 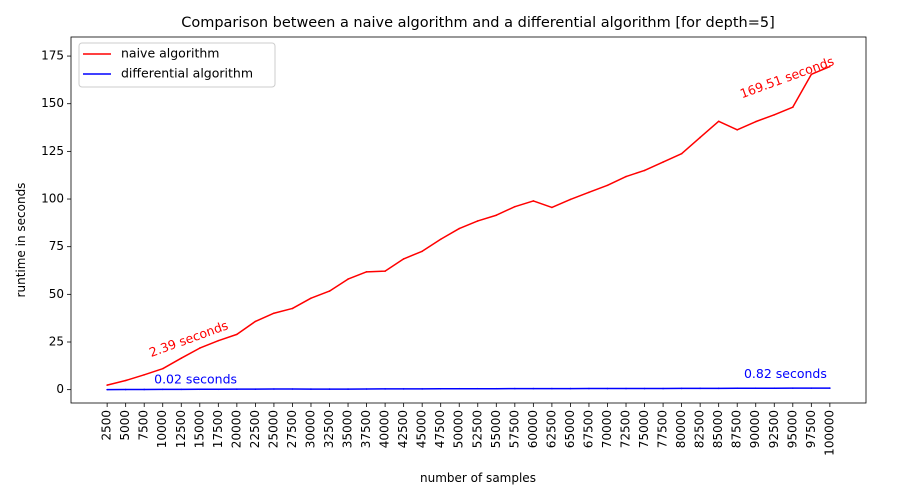 I want to click on x-tick-label: 47500, so click(x=440, y=429).